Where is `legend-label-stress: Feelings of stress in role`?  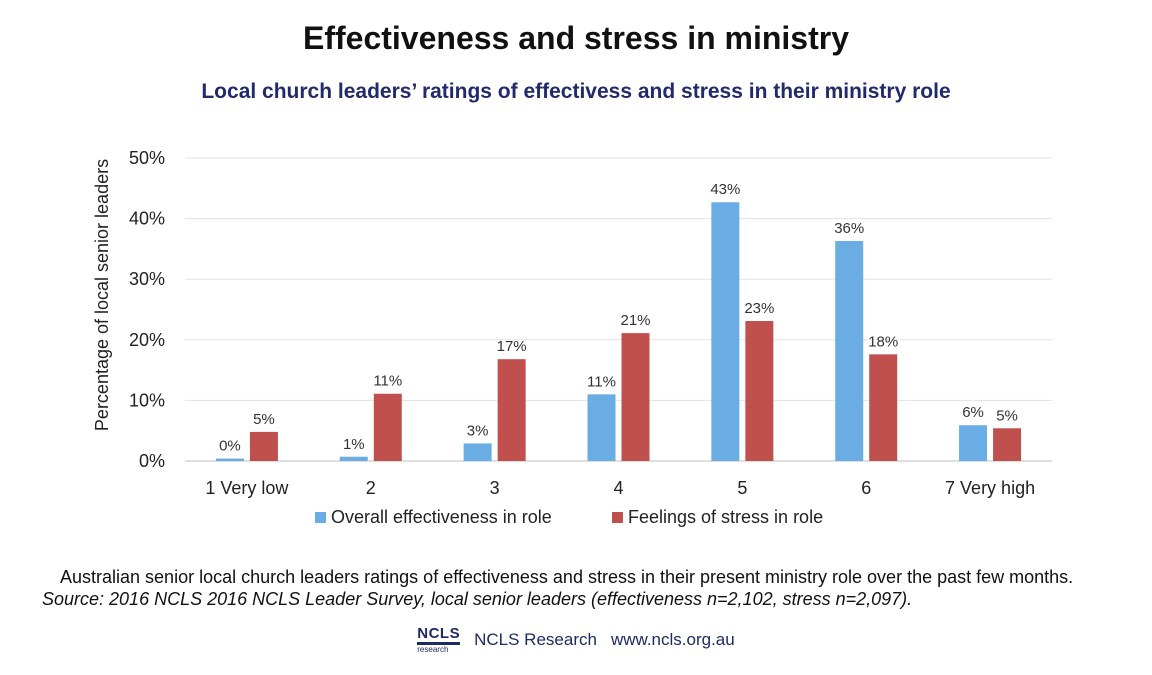
legend-label-stress: Feelings of stress in role is located at coordinates (725, 517).